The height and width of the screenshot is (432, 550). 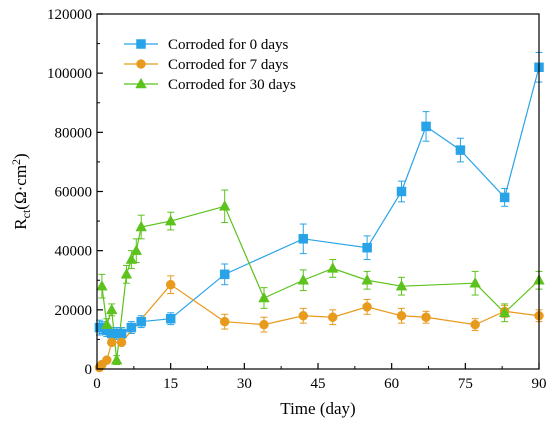 I want to click on x-tick-label: 90, so click(x=539, y=384).